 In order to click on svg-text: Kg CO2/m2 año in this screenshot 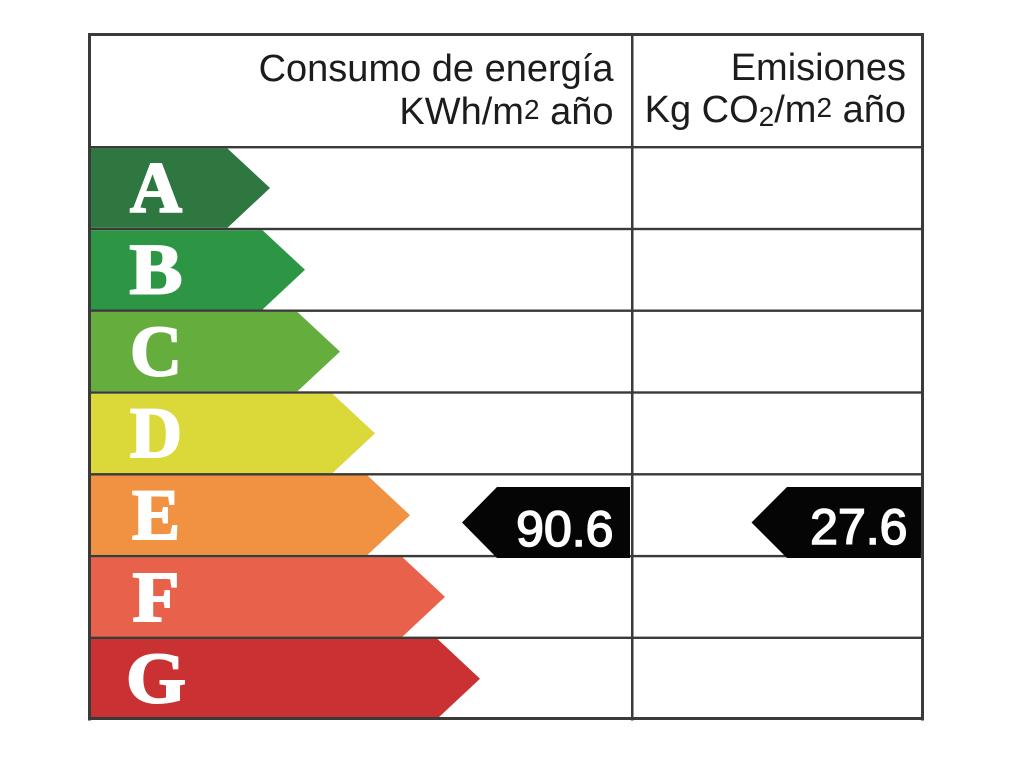, I will do `click(775, 110)`.